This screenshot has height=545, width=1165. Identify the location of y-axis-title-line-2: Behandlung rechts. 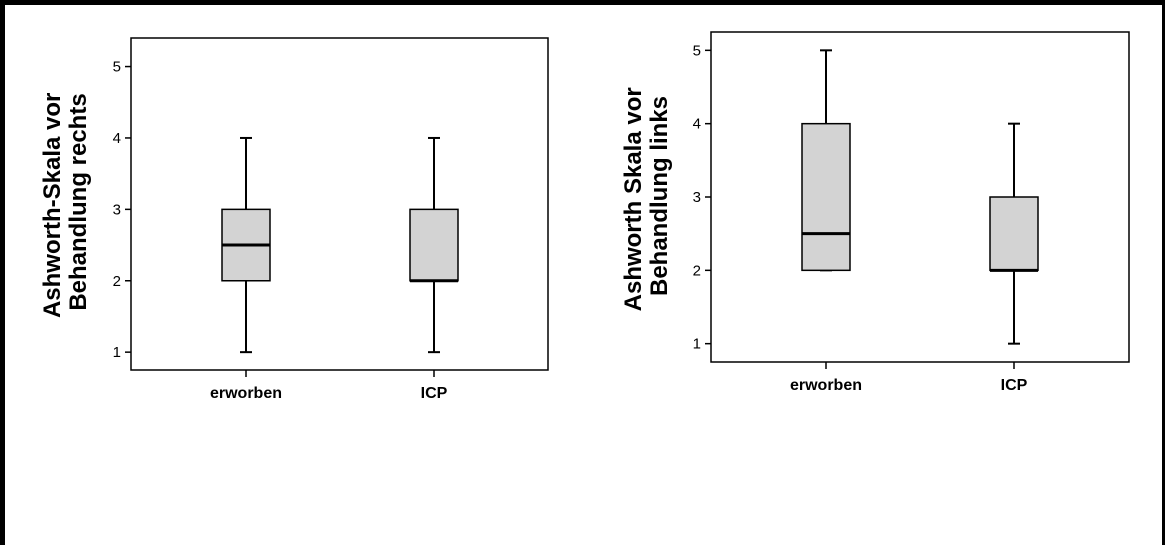
(78, 201).